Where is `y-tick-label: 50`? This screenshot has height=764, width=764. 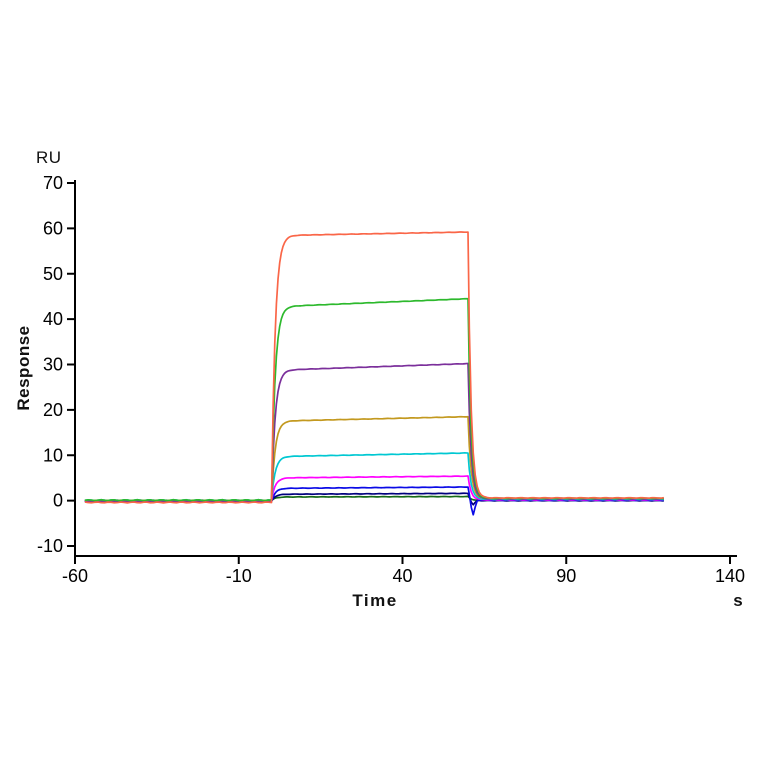 y-tick-label: 50 is located at coordinates (53, 274).